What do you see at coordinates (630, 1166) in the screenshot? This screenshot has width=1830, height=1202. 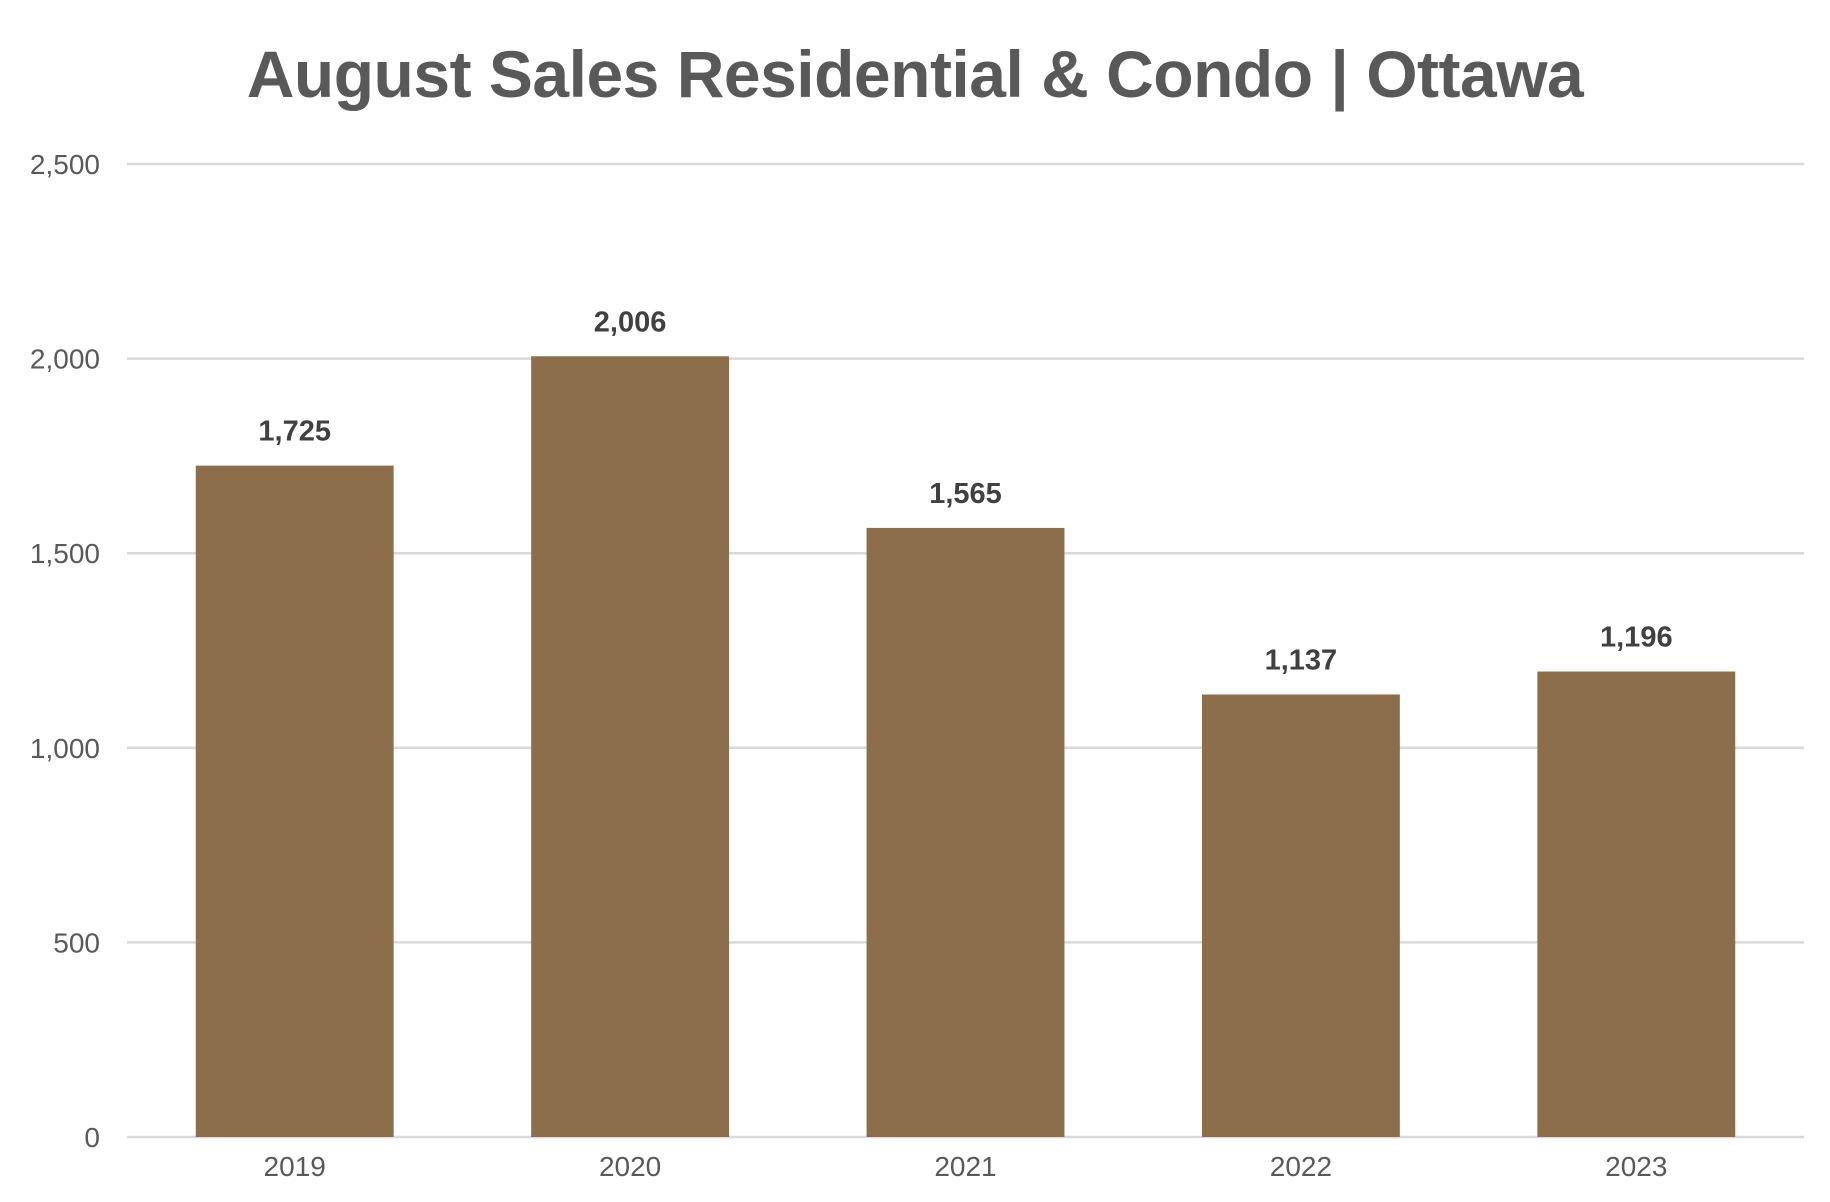 I see `x-tick-label-2020: 2020` at bounding box center [630, 1166].